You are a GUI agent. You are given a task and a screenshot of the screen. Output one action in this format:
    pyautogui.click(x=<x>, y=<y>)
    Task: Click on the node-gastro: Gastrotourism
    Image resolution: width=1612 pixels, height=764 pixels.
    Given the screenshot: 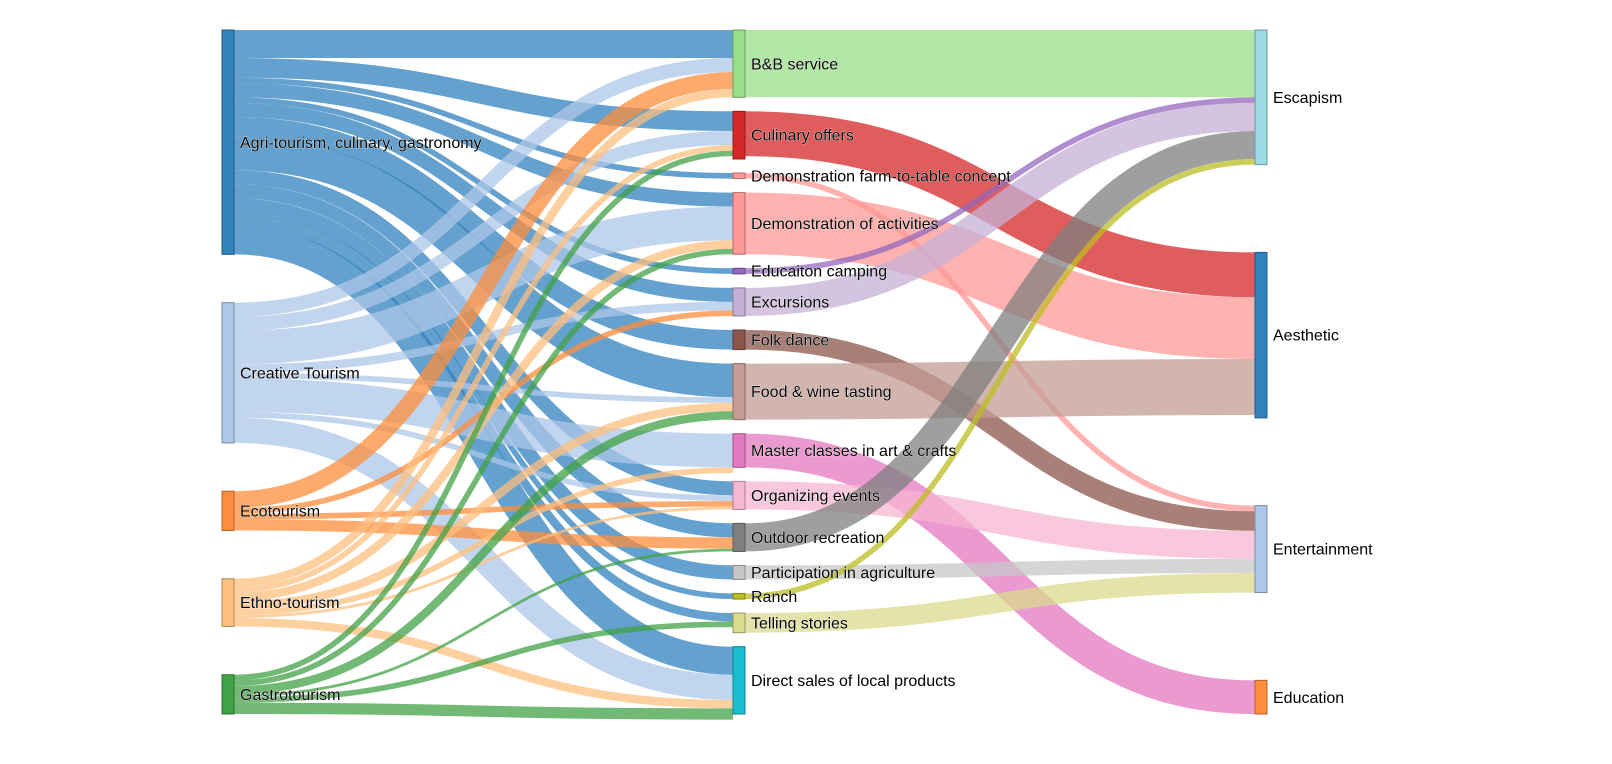 What is the action you would take?
    pyautogui.click(x=281, y=694)
    